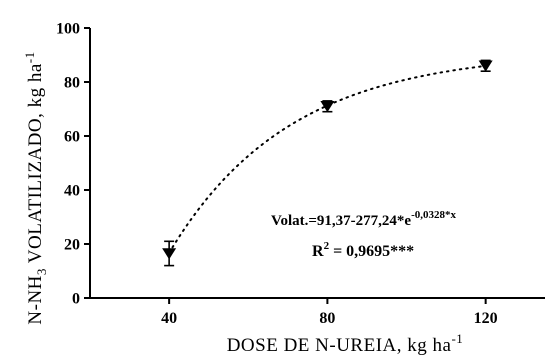 The image size is (545, 356). Describe the element at coordinates (327, 318) in the screenshot. I see `x-tick-label: 80` at that location.